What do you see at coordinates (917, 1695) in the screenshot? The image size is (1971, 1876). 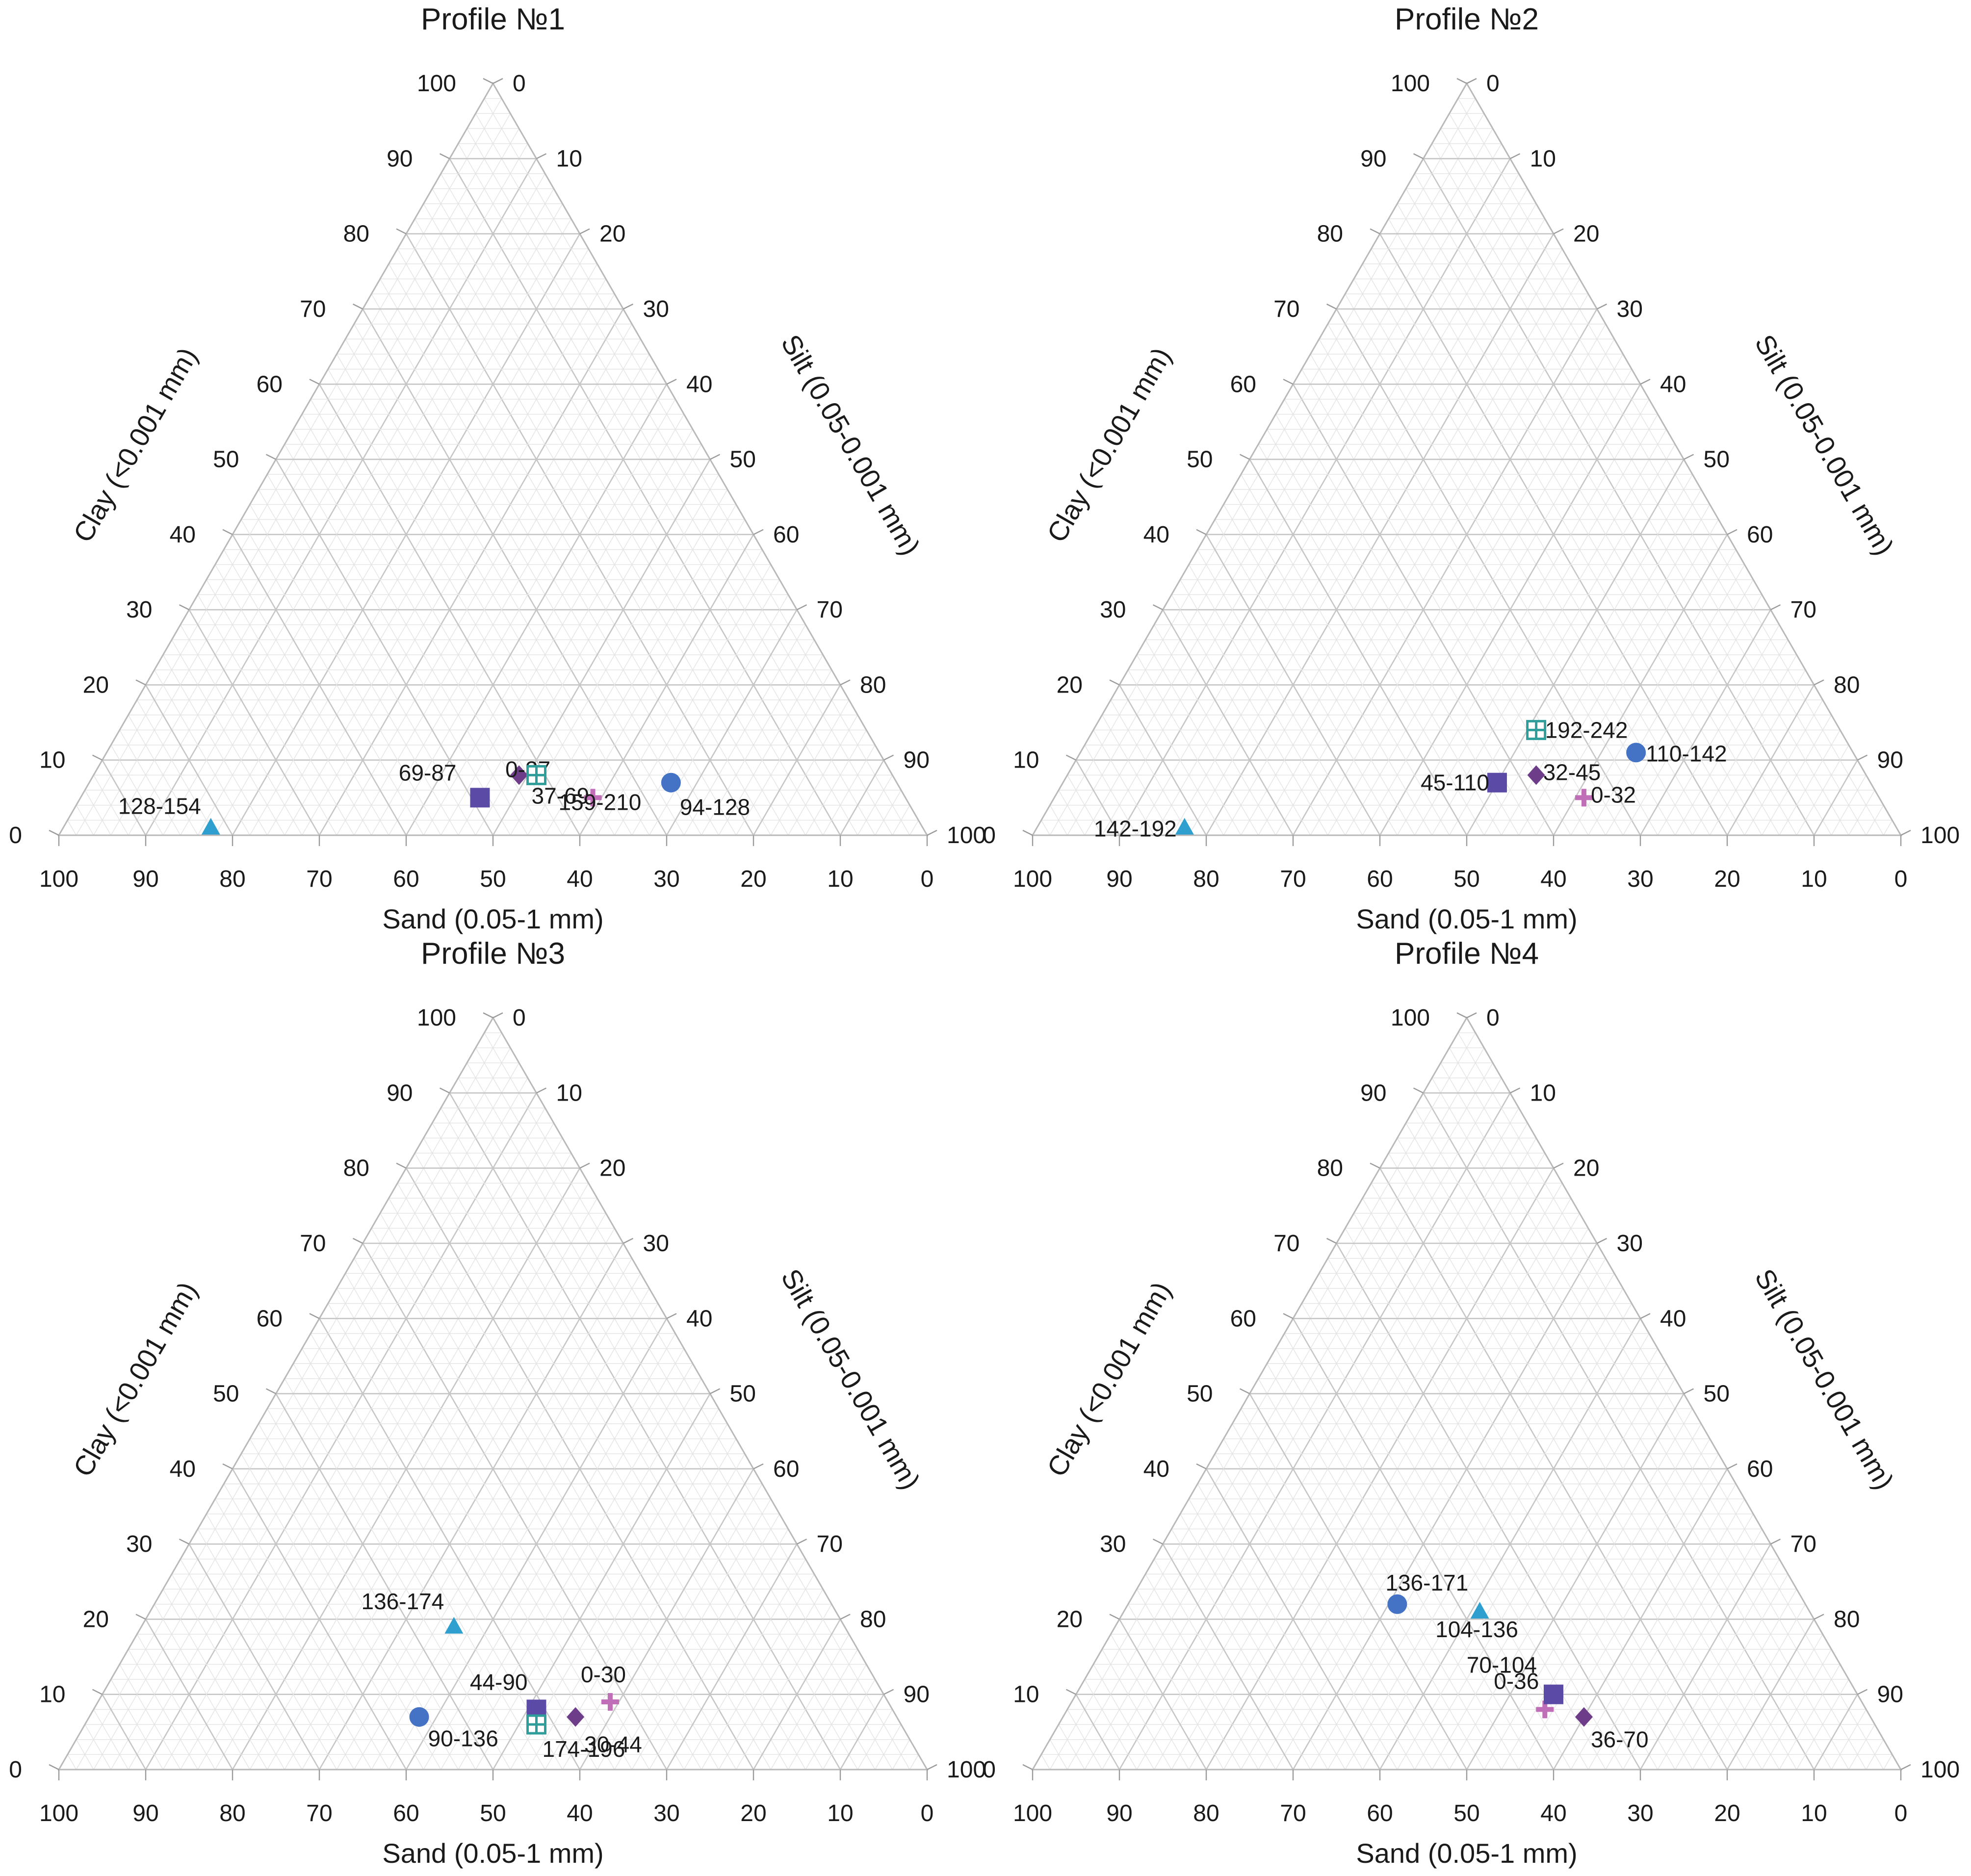 I see `silt-tick-label: 90` at bounding box center [917, 1695].